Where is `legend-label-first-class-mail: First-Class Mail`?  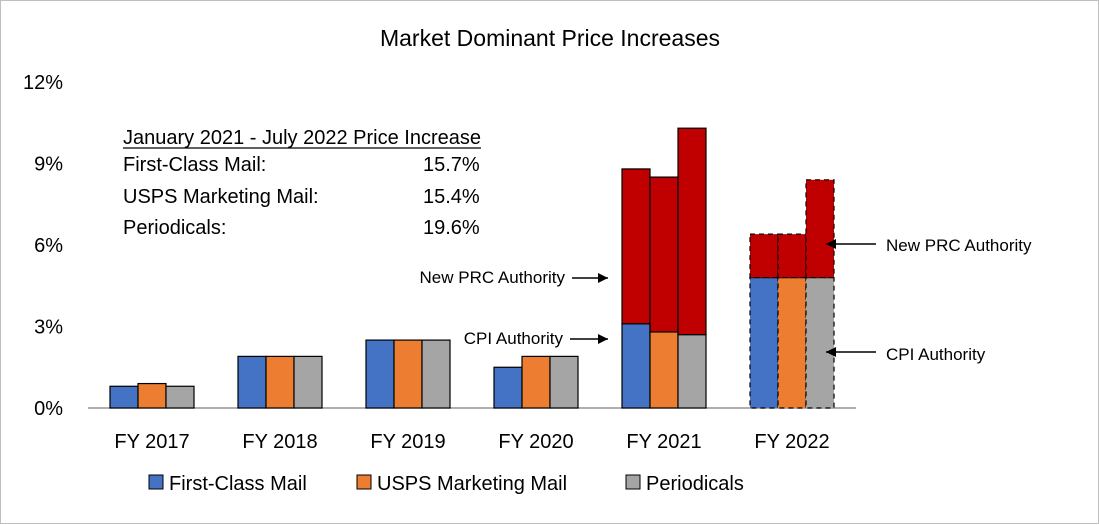
legend-label-first-class-mail: First-Class Mail is located at coordinates (238, 484).